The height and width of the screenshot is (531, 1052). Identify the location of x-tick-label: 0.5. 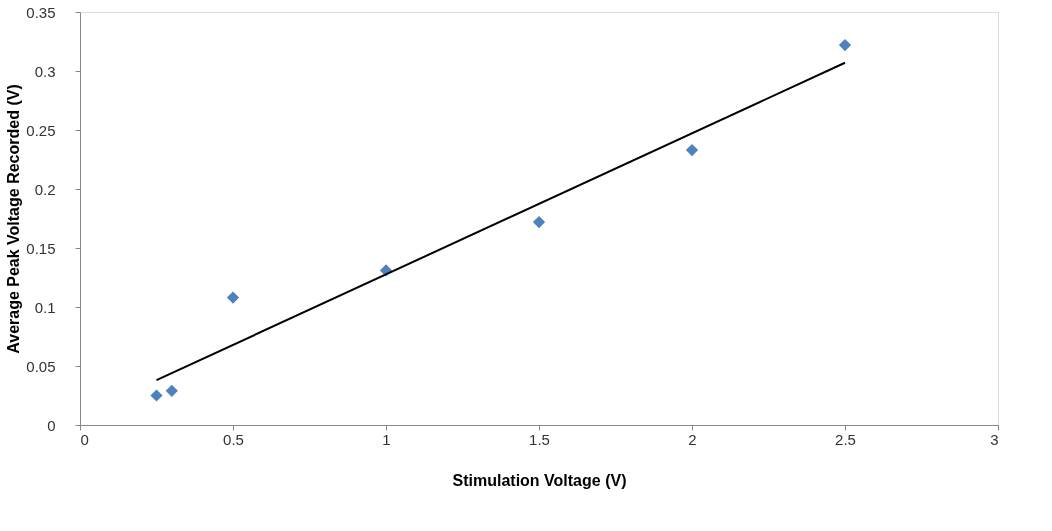
(233, 439).